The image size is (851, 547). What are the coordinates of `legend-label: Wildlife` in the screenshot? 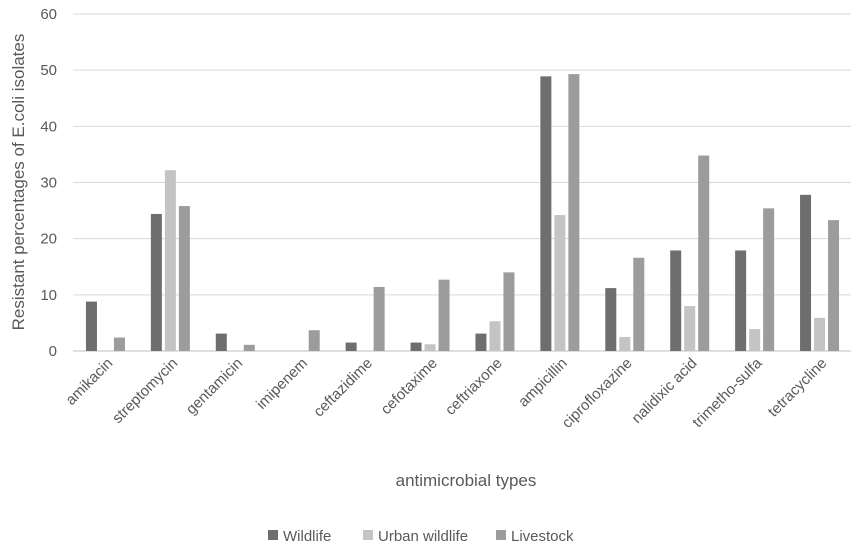 It's located at (307, 536).